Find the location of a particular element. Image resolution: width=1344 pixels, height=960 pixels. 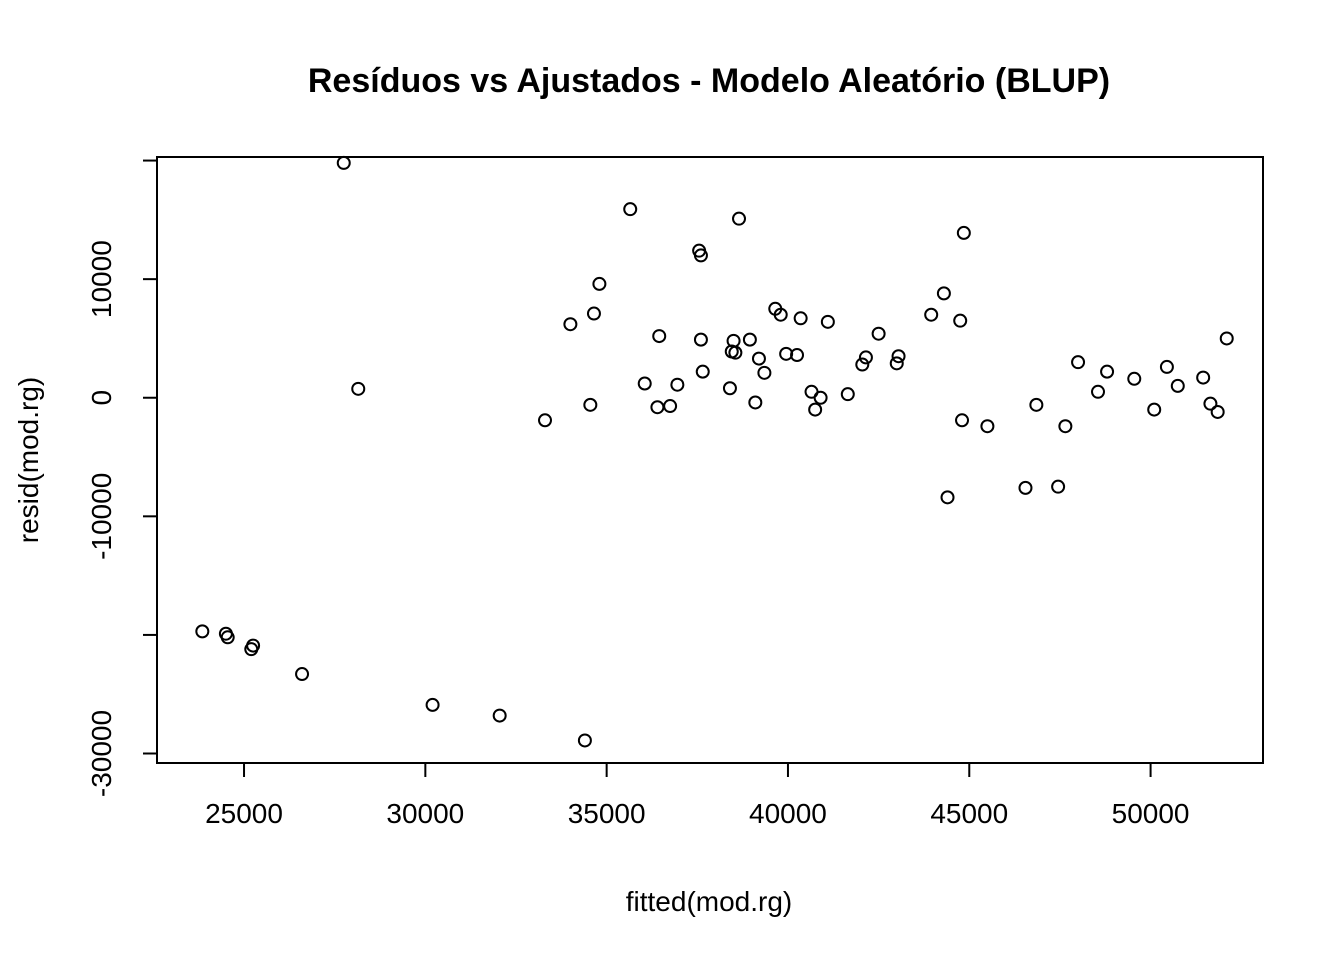

y-tick-label: 0 is located at coordinates (101, 398).